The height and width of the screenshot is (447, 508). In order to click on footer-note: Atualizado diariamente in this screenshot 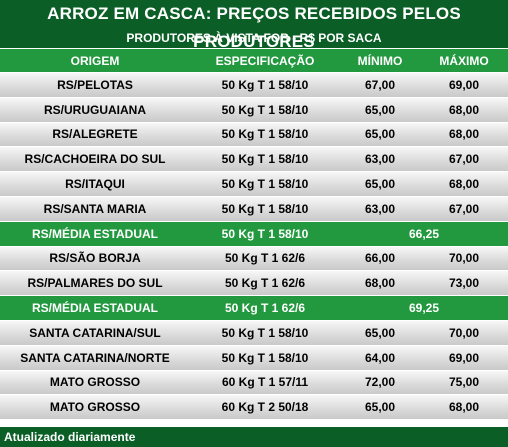, I will do `click(254, 437)`.